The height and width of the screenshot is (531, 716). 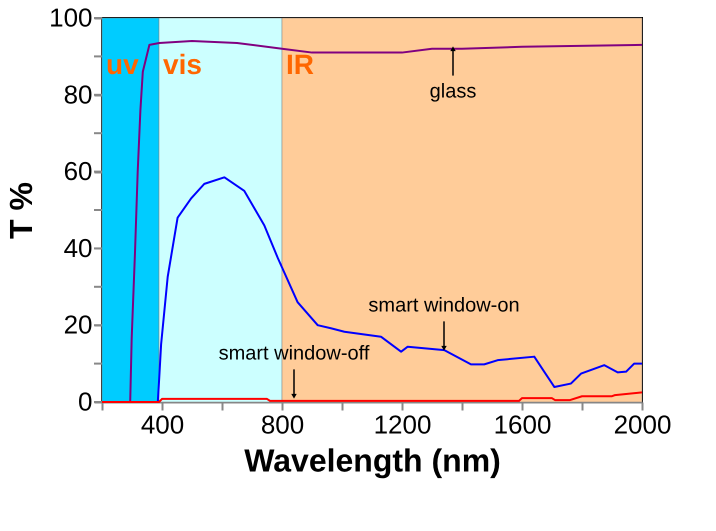 What do you see at coordinates (403, 425) in the screenshot?
I see `x-tick-label: 1200` at bounding box center [403, 425].